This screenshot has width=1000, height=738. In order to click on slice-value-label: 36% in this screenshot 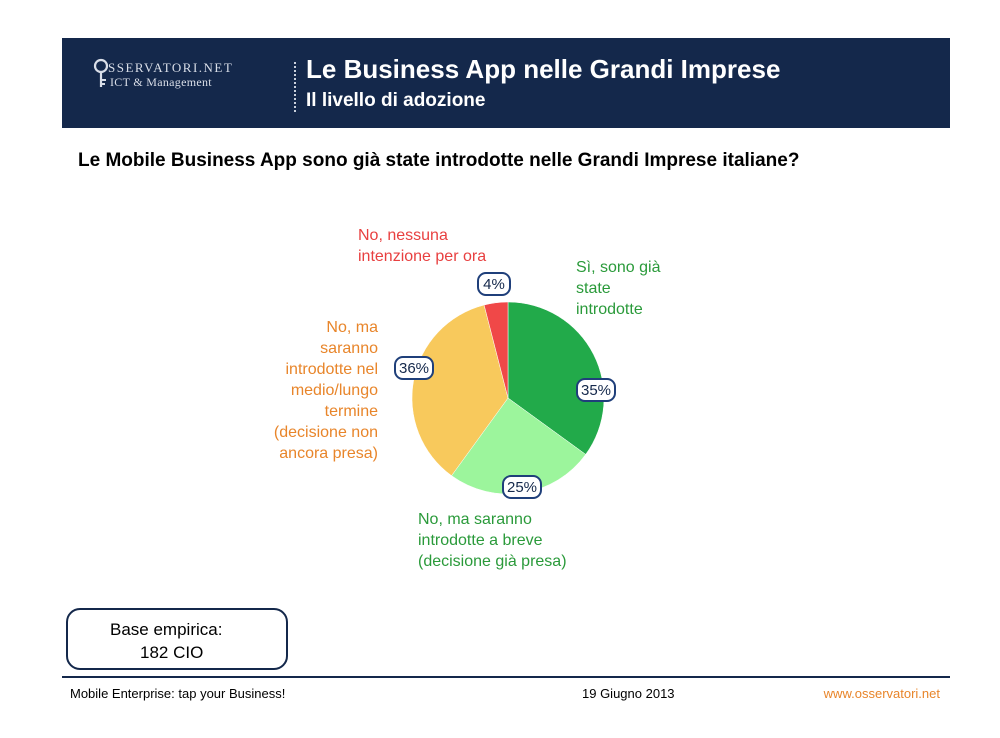, I will do `click(414, 368)`.